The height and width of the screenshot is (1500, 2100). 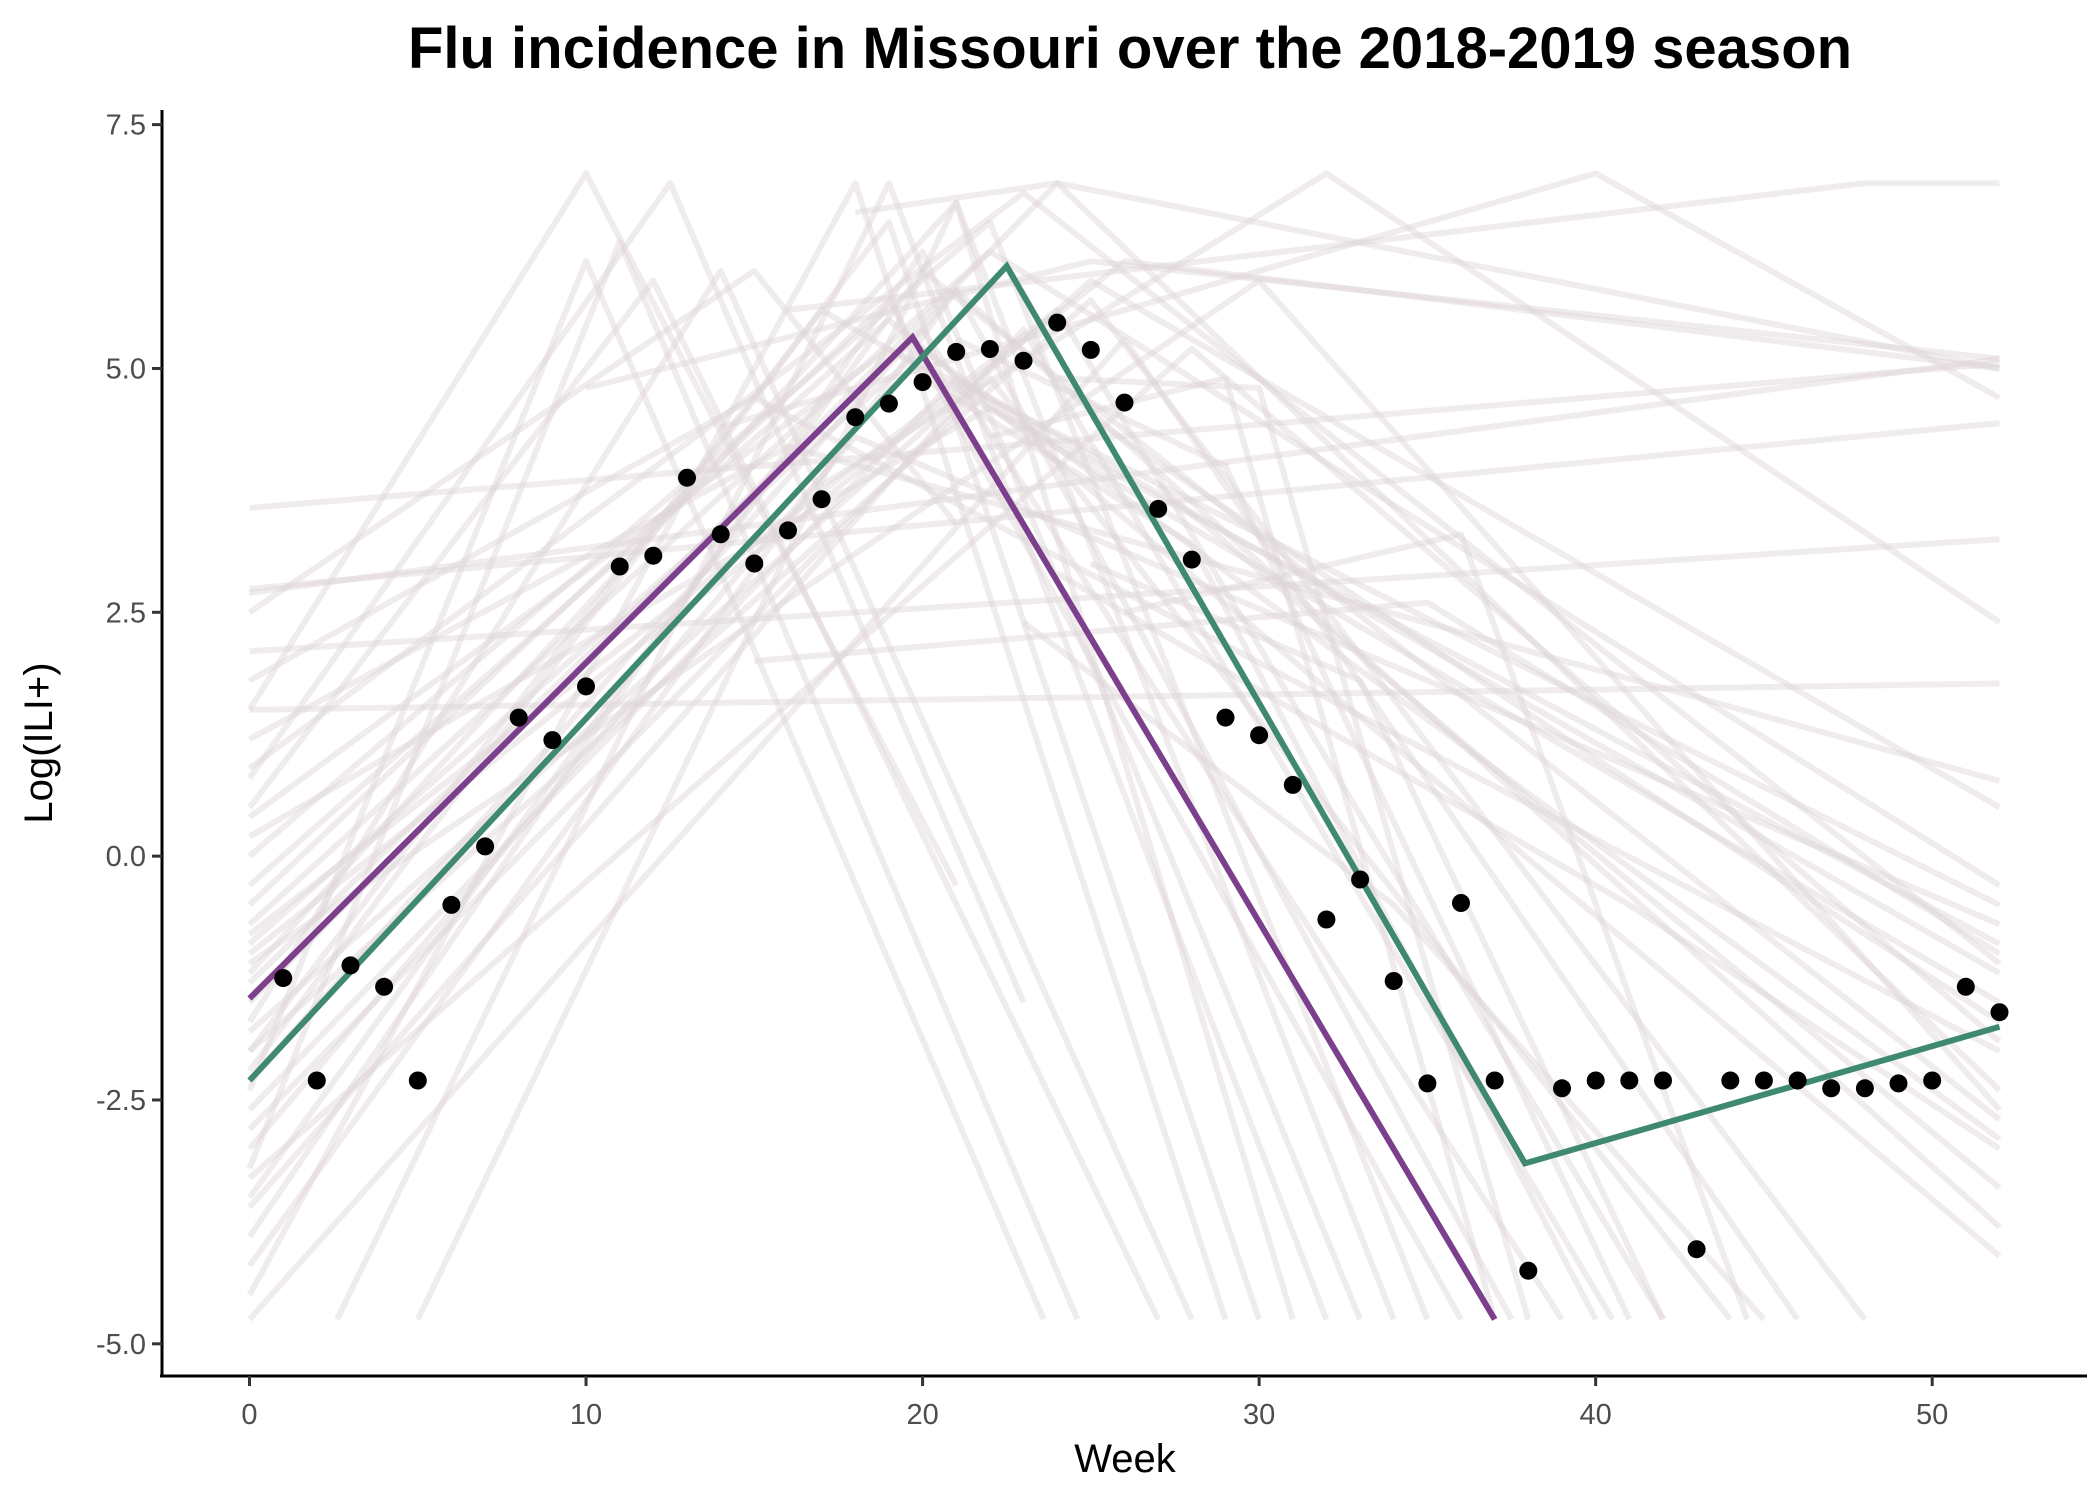 I want to click on x-tick-label: 20, so click(x=922, y=1415).